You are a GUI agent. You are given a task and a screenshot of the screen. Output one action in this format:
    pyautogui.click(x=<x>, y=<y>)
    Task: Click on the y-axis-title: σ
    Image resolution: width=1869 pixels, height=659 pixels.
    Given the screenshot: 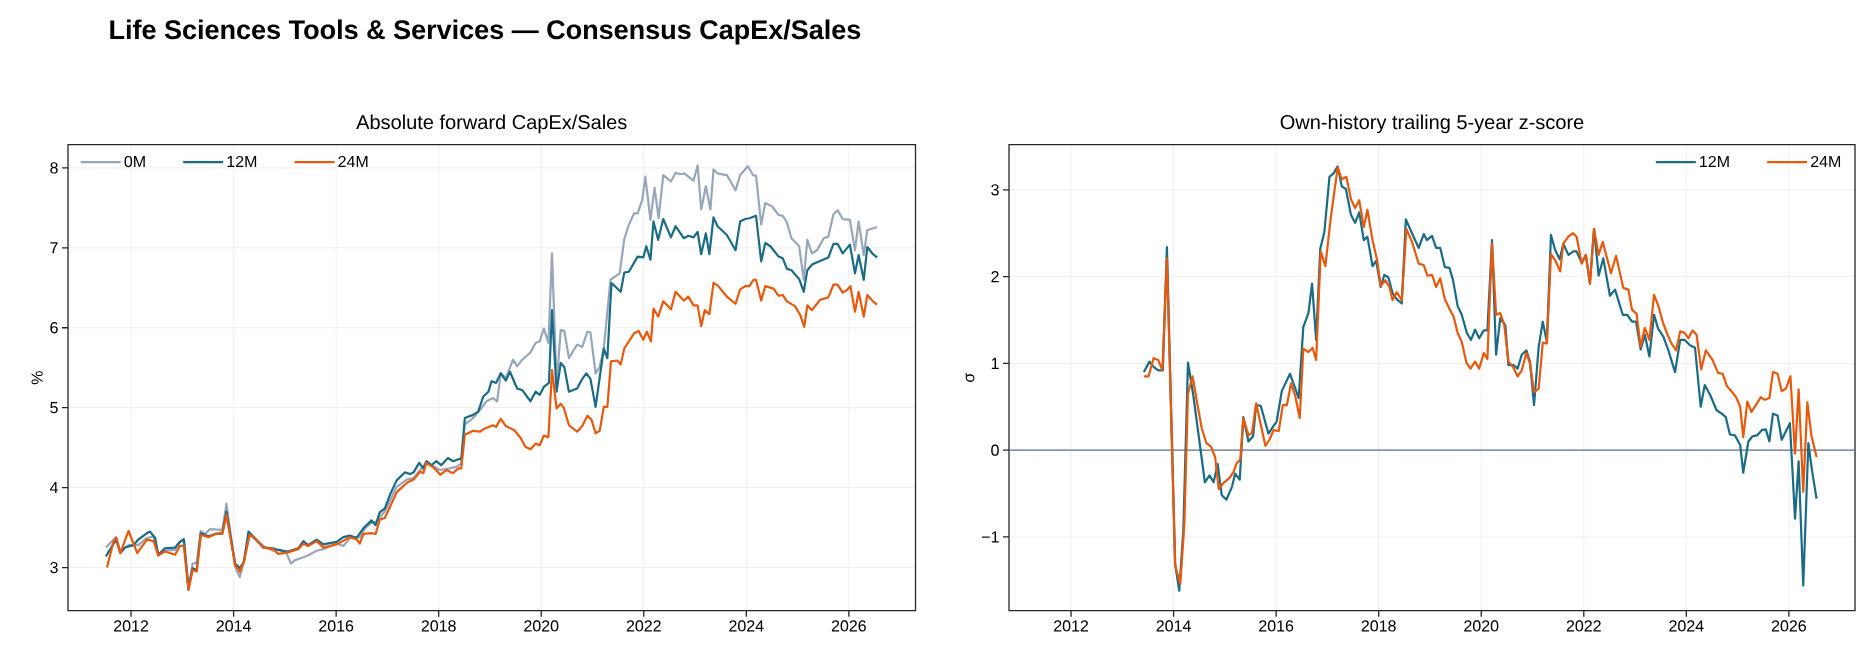 What is the action you would take?
    pyautogui.click(x=970, y=377)
    